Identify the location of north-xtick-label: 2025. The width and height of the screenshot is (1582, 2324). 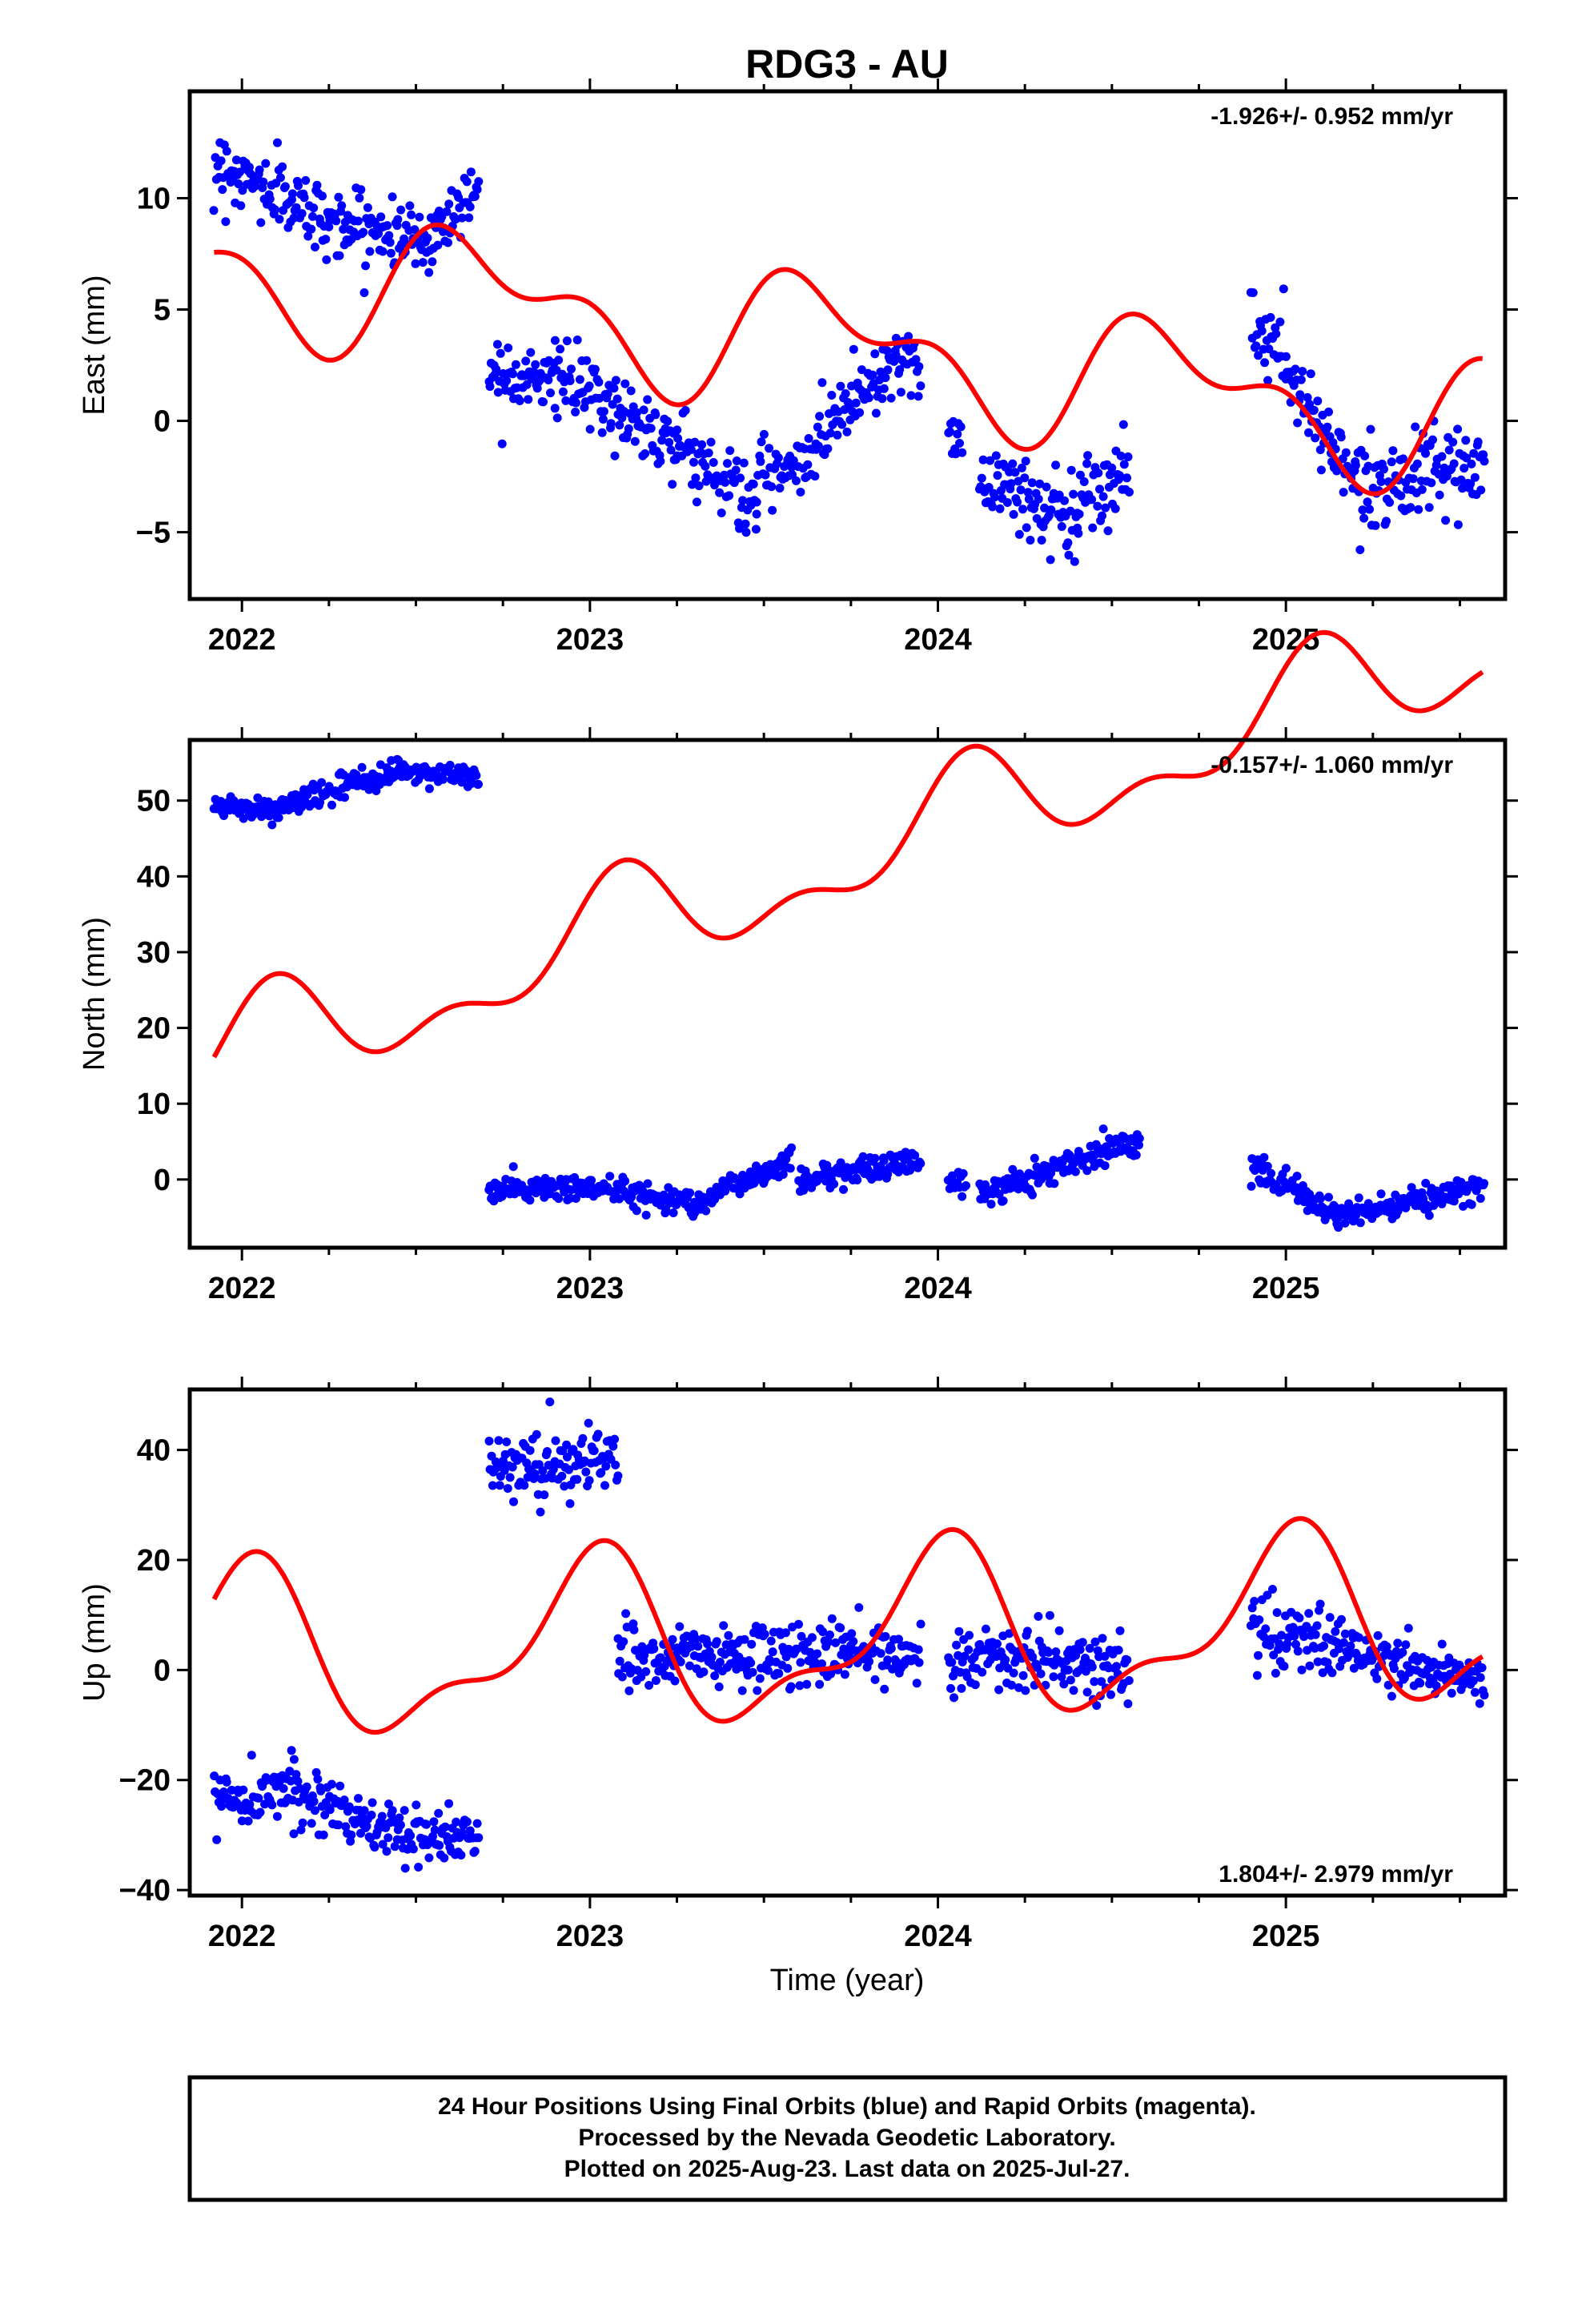
(1286, 1288).